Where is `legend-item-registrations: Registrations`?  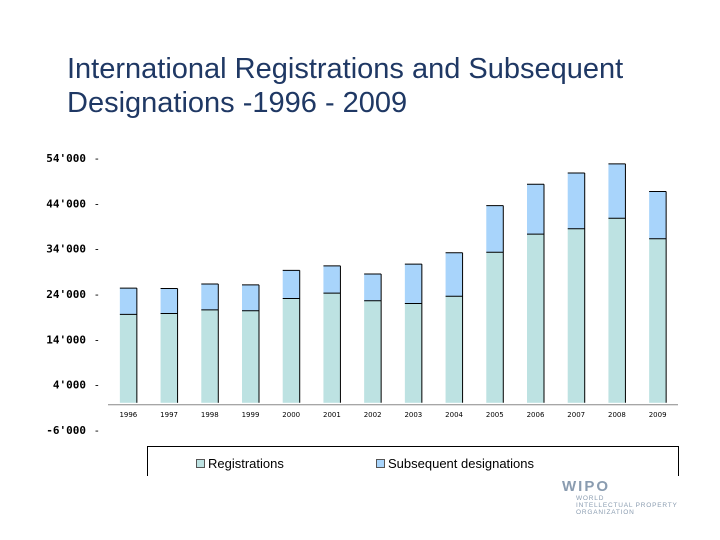
legend-item-registrations: Registrations is located at coordinates (240, 463).